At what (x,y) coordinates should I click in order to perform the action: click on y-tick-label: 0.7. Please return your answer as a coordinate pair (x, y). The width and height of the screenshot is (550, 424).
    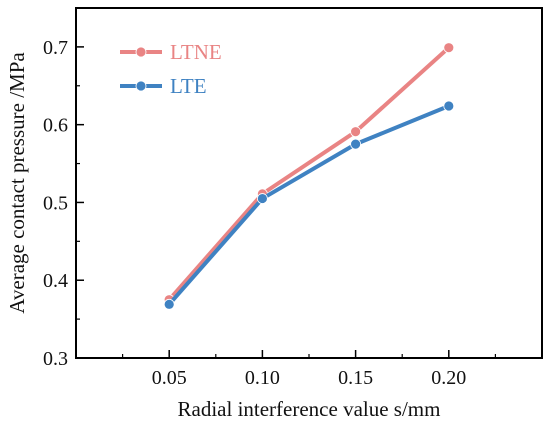
    Looking at the image, I should click on (55, 48).